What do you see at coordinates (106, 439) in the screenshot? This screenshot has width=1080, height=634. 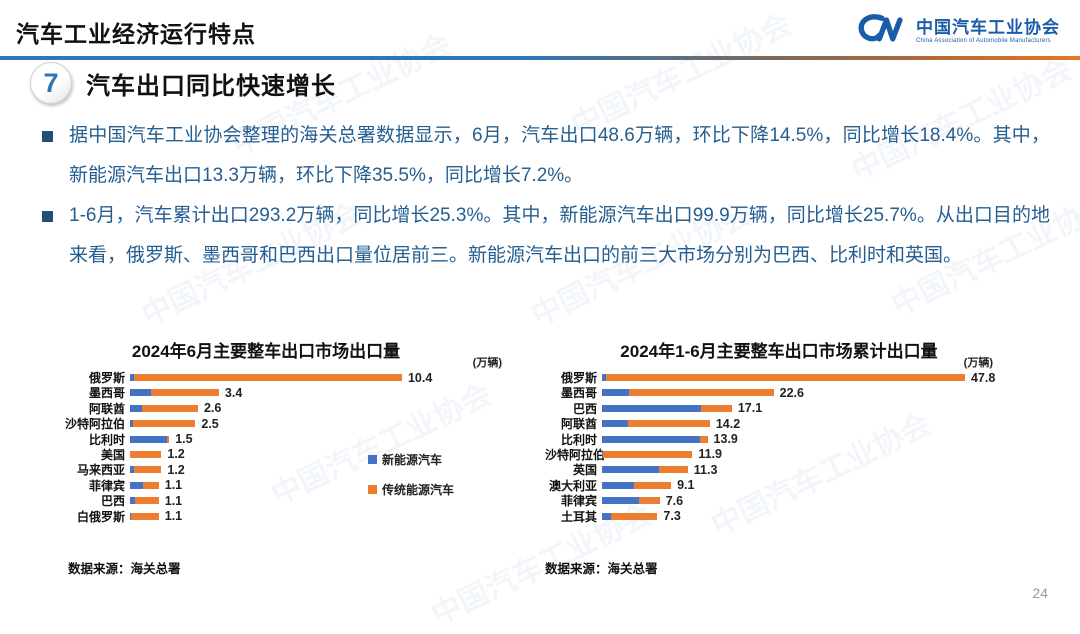 I see `category-label: 比利时` at bounding box center [106, 439].